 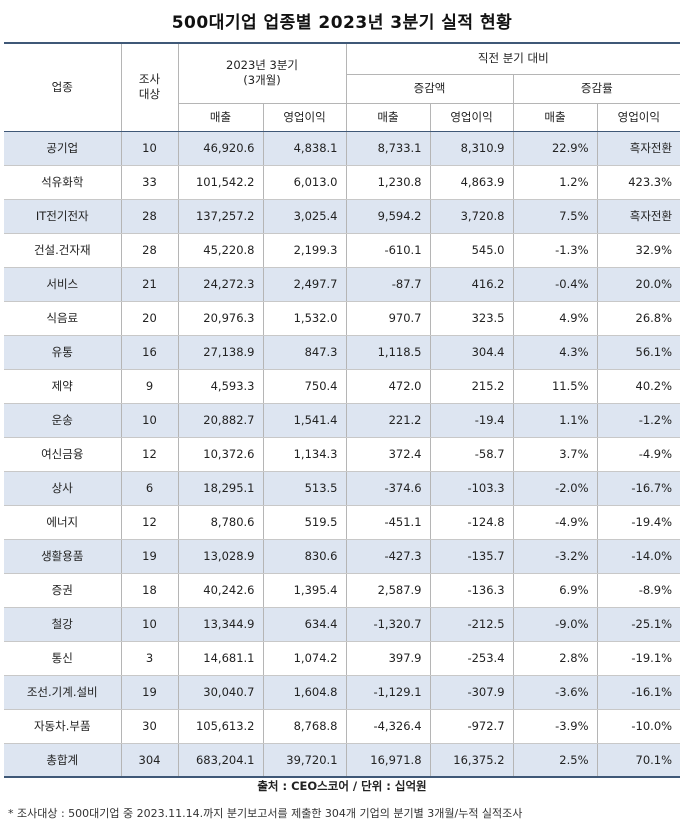 What do you see at coordinates (221, 284) in the screenshot?
I see `cell-sales: 24,272.3` at bounding box center [221, 284].